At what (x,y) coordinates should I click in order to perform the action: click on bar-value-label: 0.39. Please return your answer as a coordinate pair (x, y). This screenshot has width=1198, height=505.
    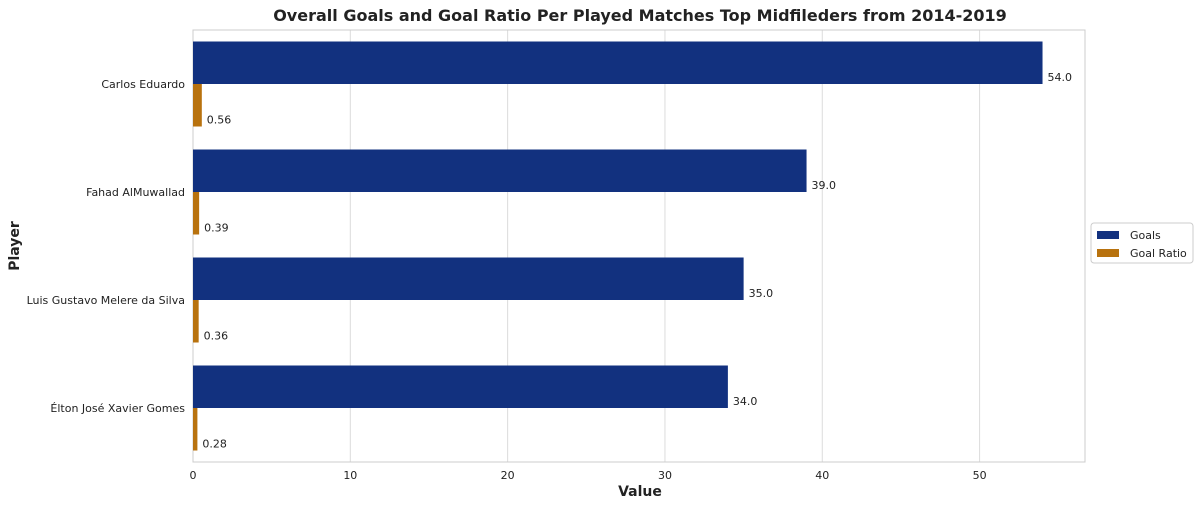
    Looking at the image, I should click on (216, 228).